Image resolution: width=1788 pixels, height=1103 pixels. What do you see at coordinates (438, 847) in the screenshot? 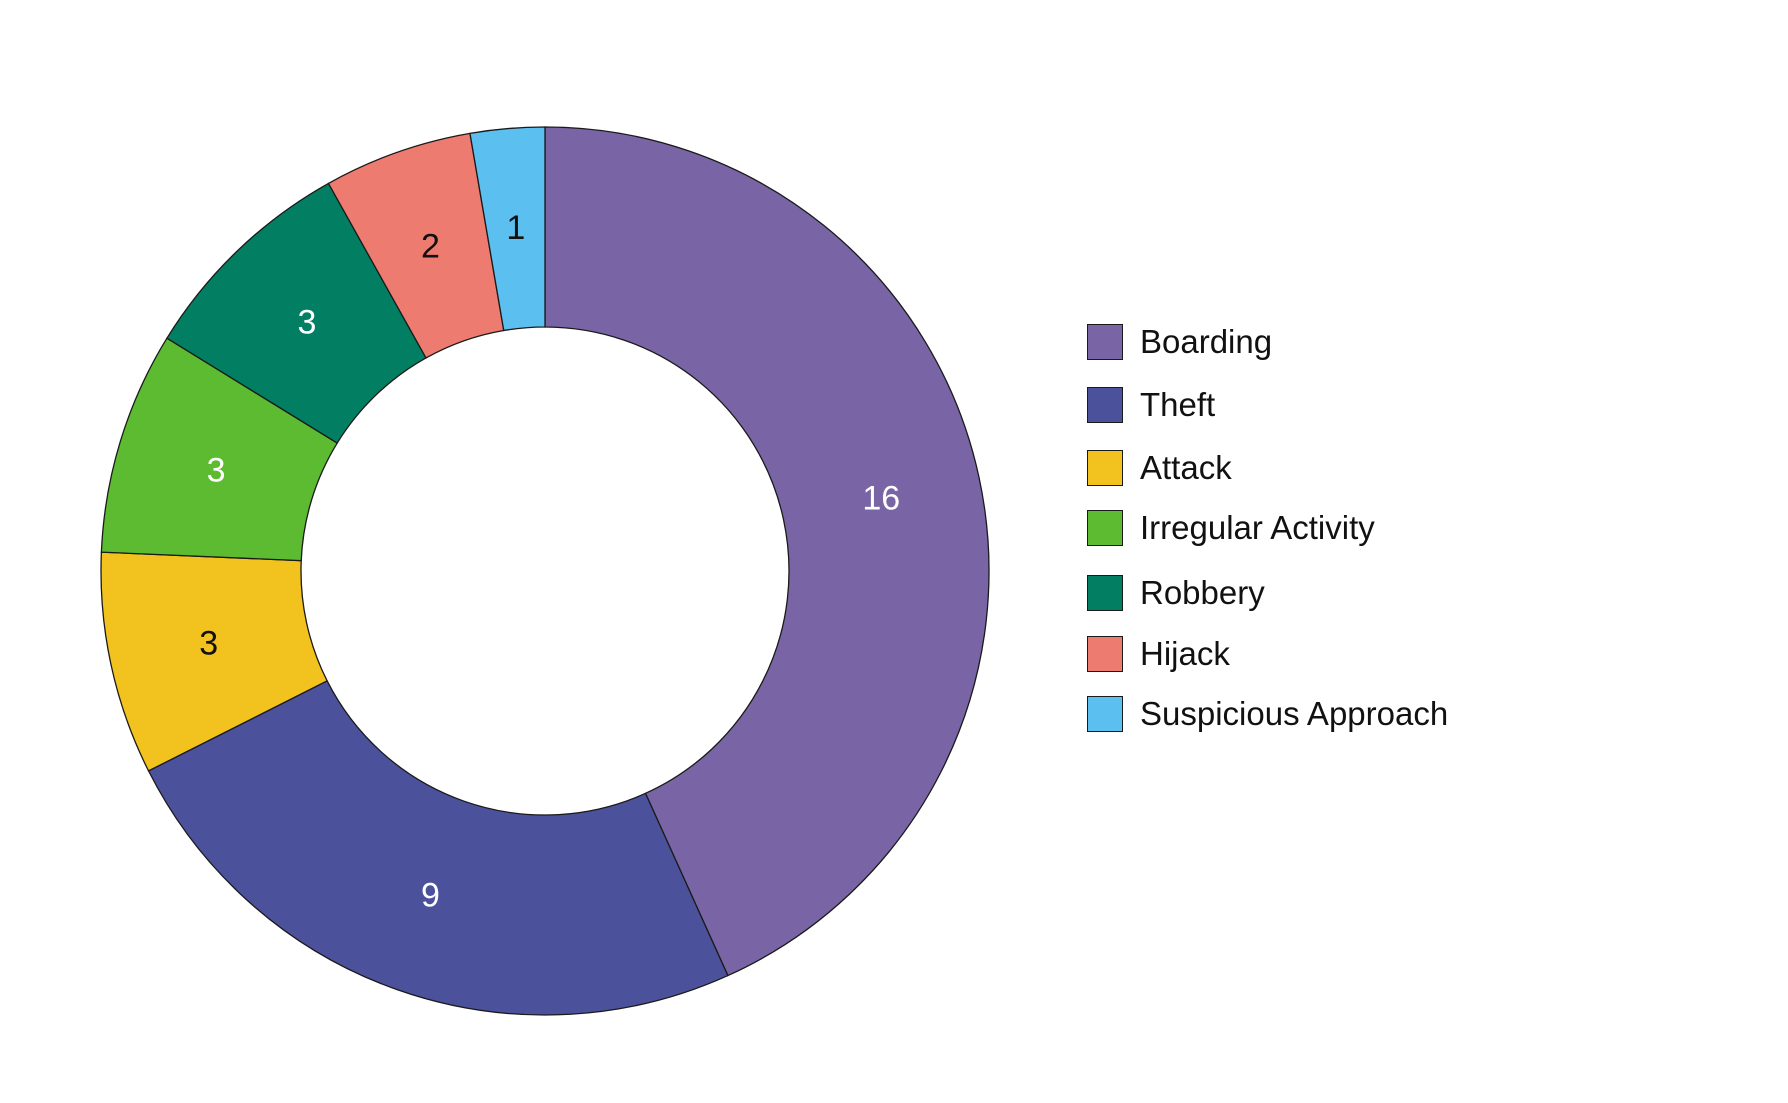
I see `slice-theft` at bounding box center [438, 847].